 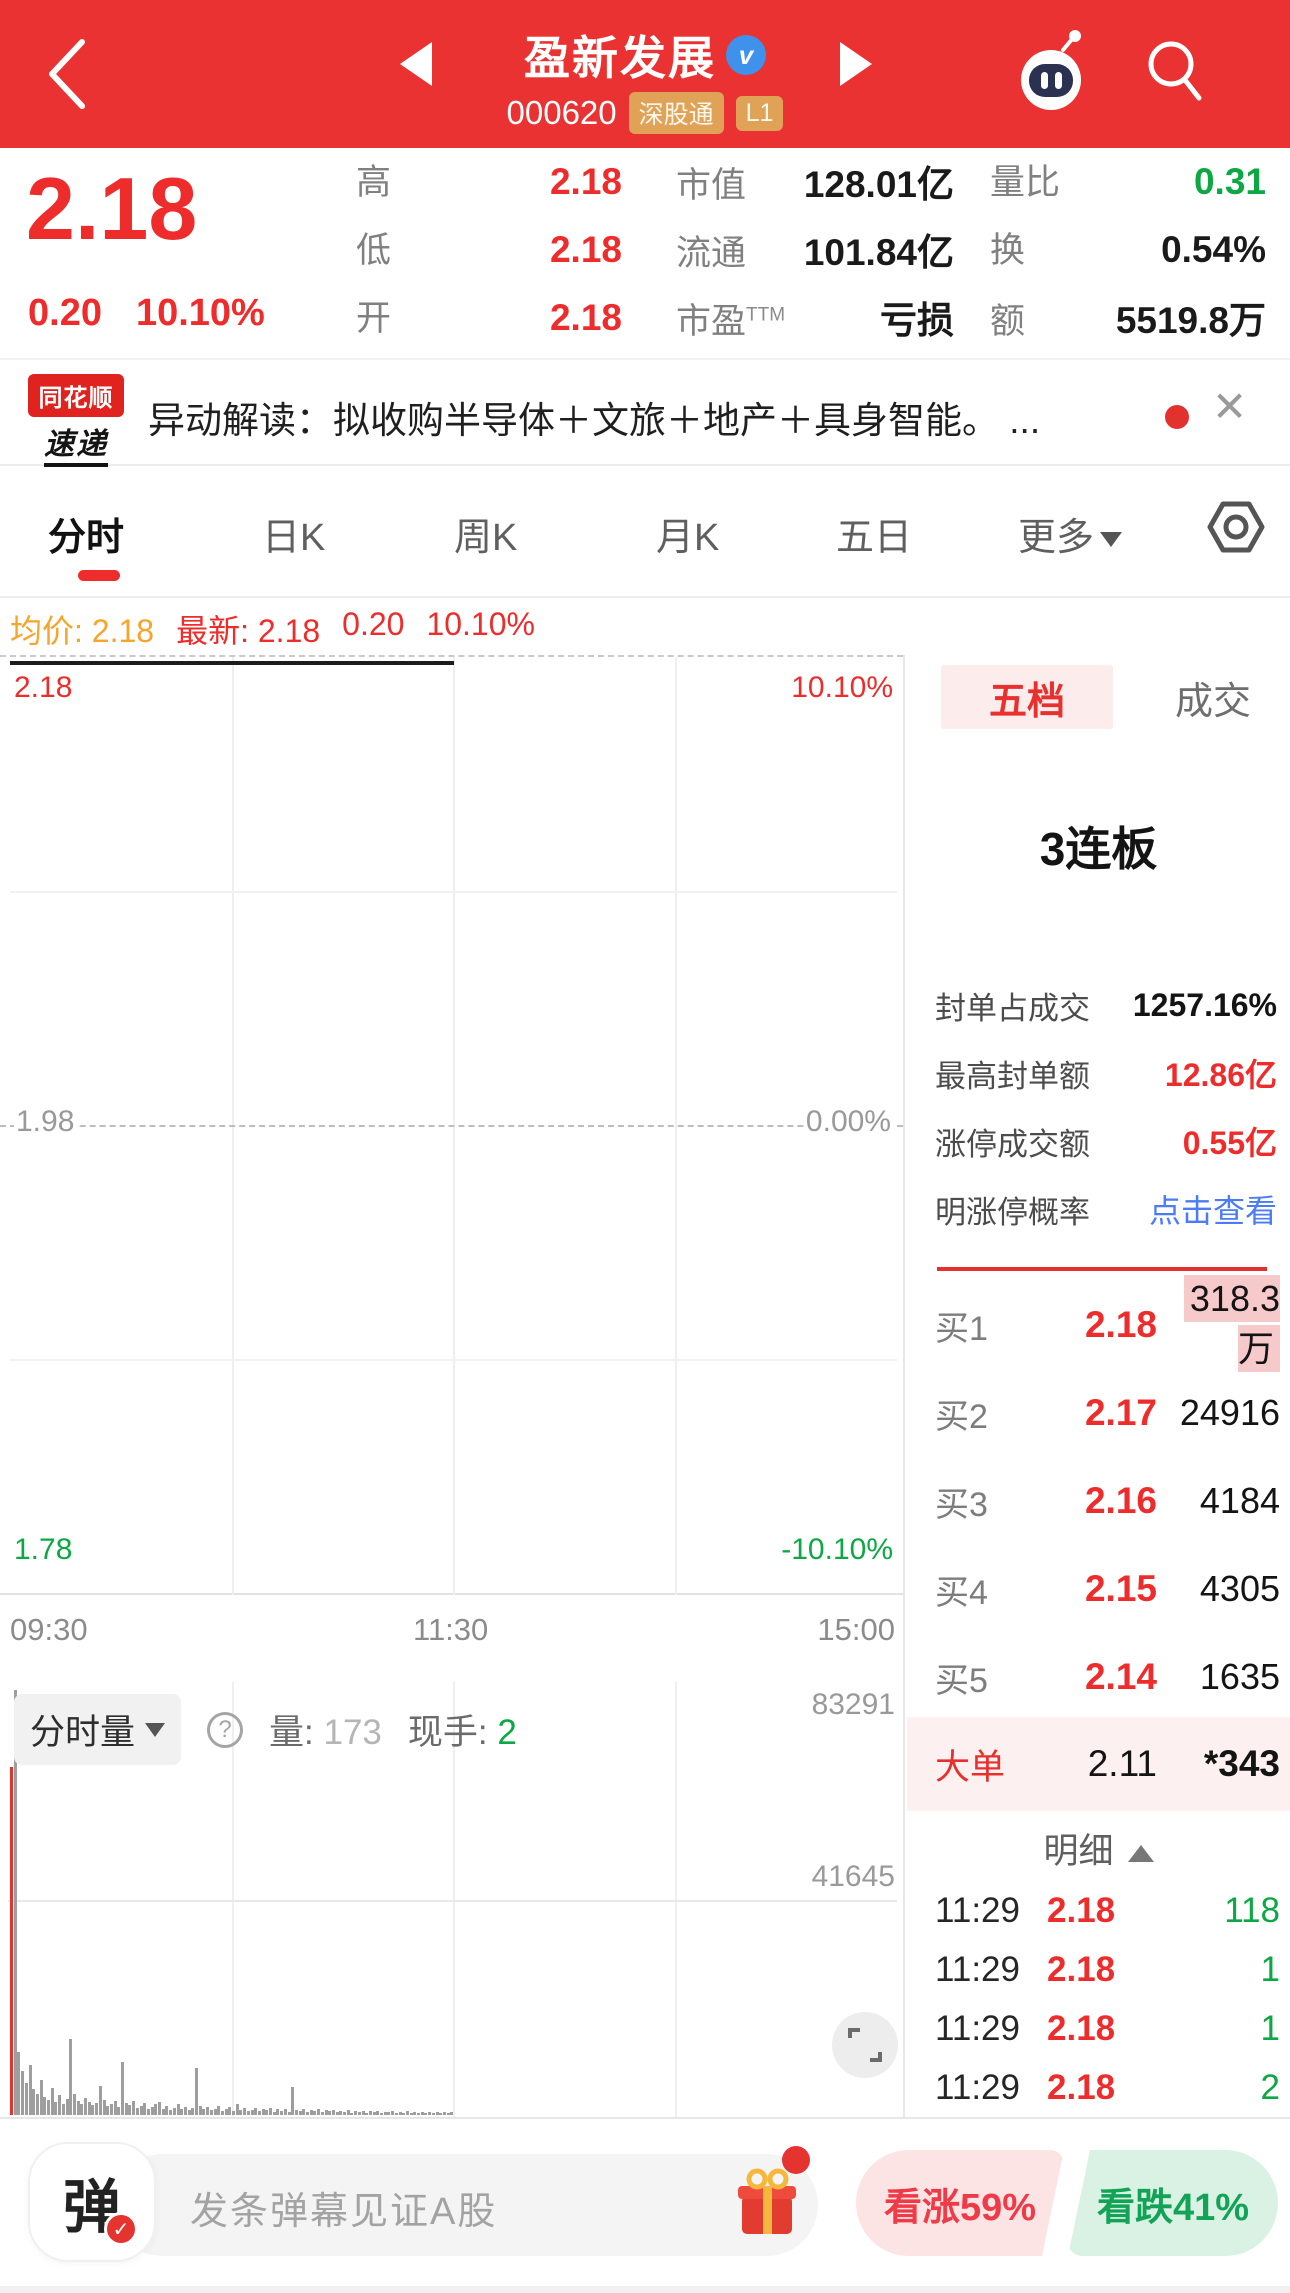 I want to click on bid-row: 买2 2.17 24916, so click(x=1107, y=1413).